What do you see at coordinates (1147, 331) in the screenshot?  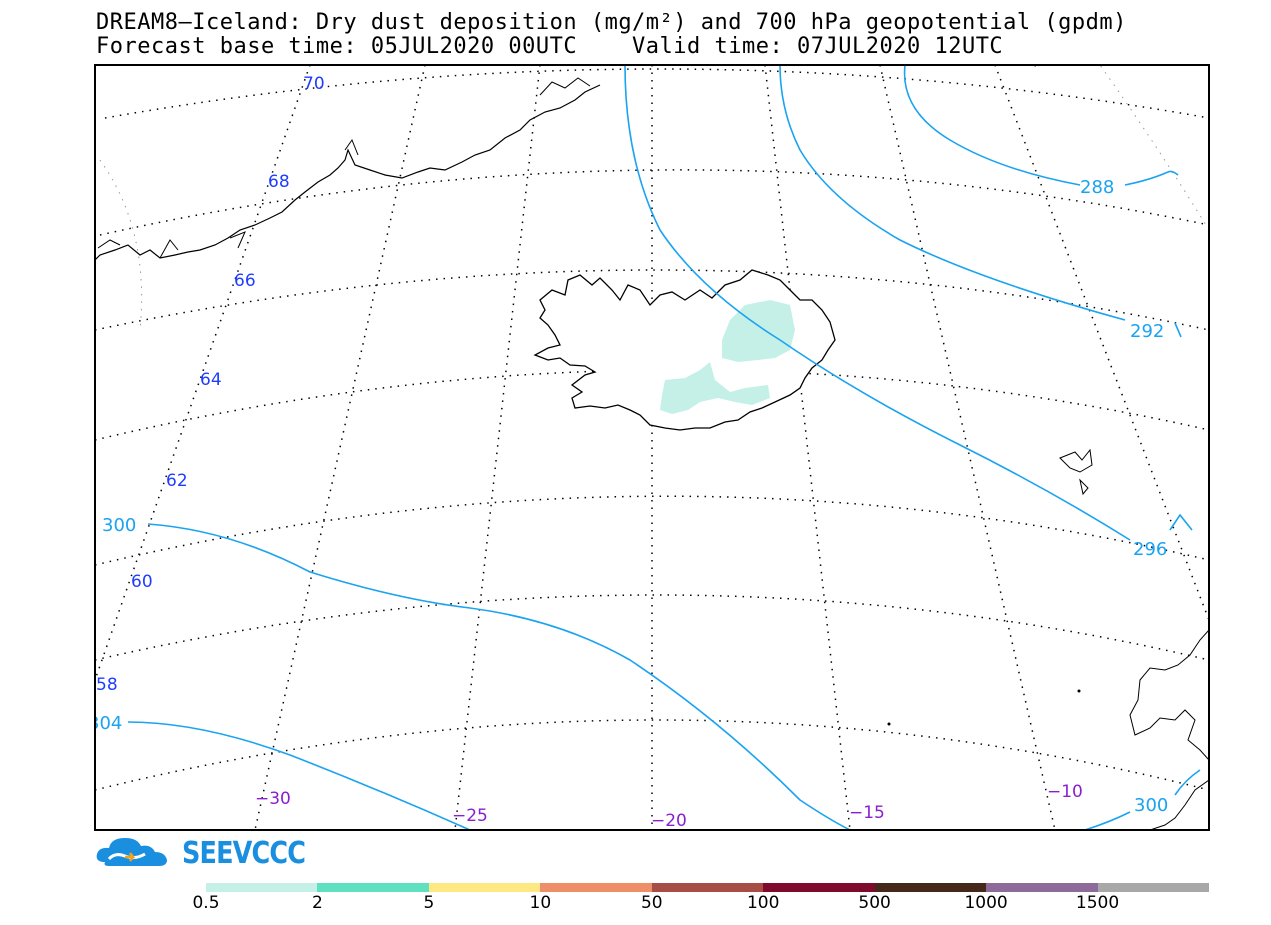 I see `contour-label: 292` at bounding box center [1147, 331].